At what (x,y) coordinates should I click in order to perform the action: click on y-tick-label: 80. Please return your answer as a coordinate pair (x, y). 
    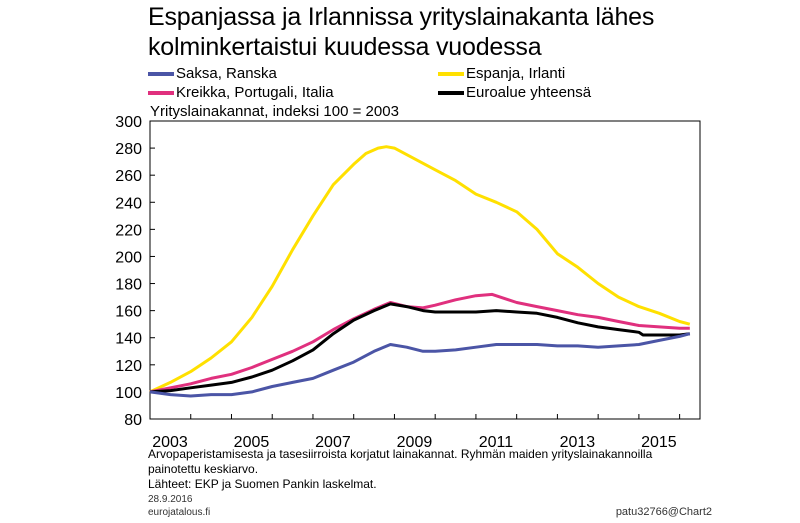
    Looking at the image, I should click on (133, 420).